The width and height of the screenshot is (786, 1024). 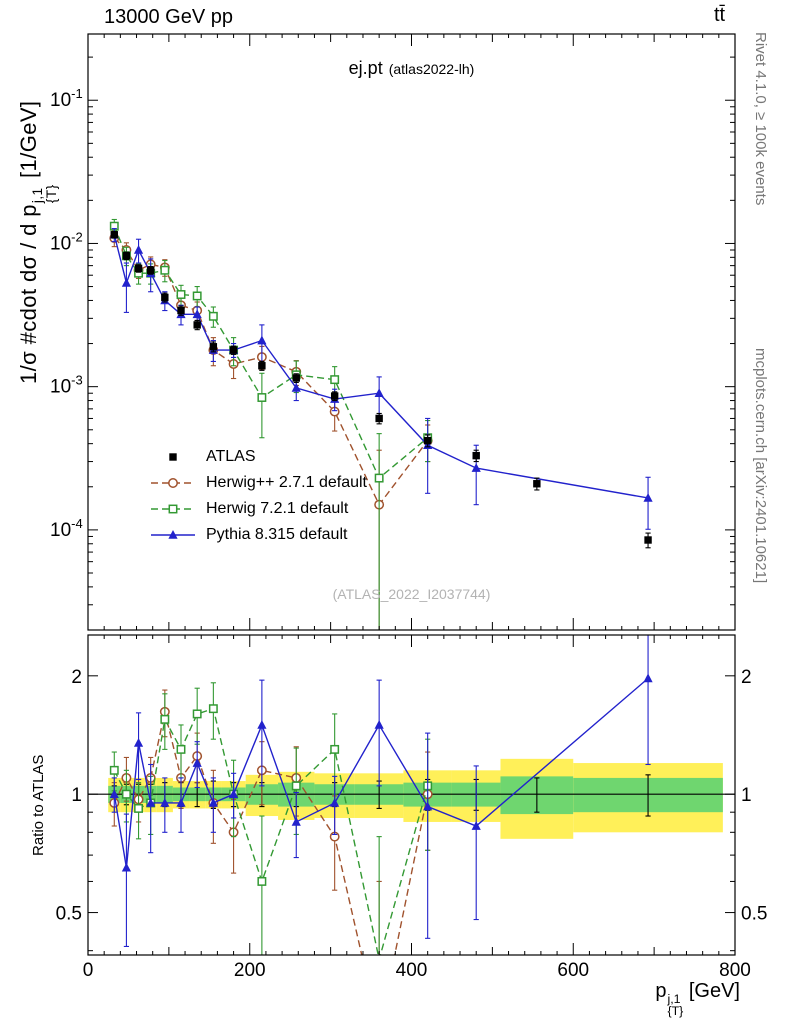 I want to click on svg-text: 400, so click(x=412, y=970).